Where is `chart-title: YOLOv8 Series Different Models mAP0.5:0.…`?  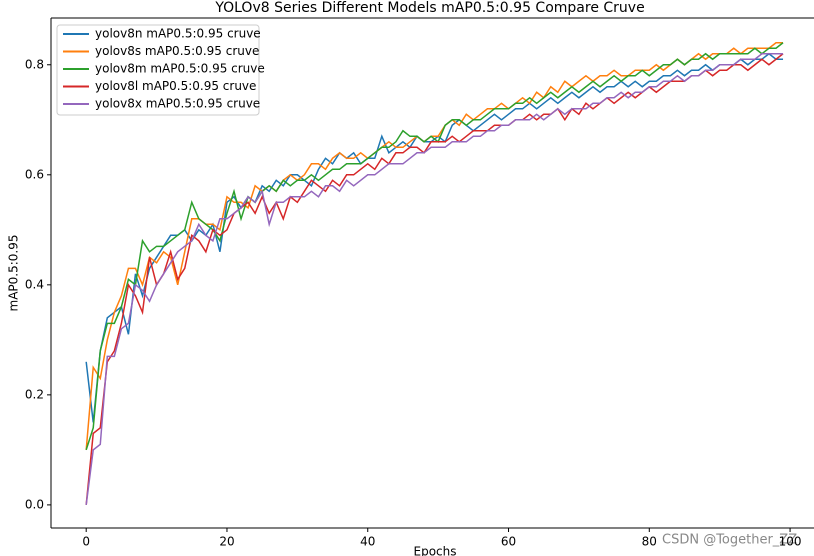 chart-title: YOLOv8 Series Different Models mAP0.5:0.… is located at coordinates (429, 8).